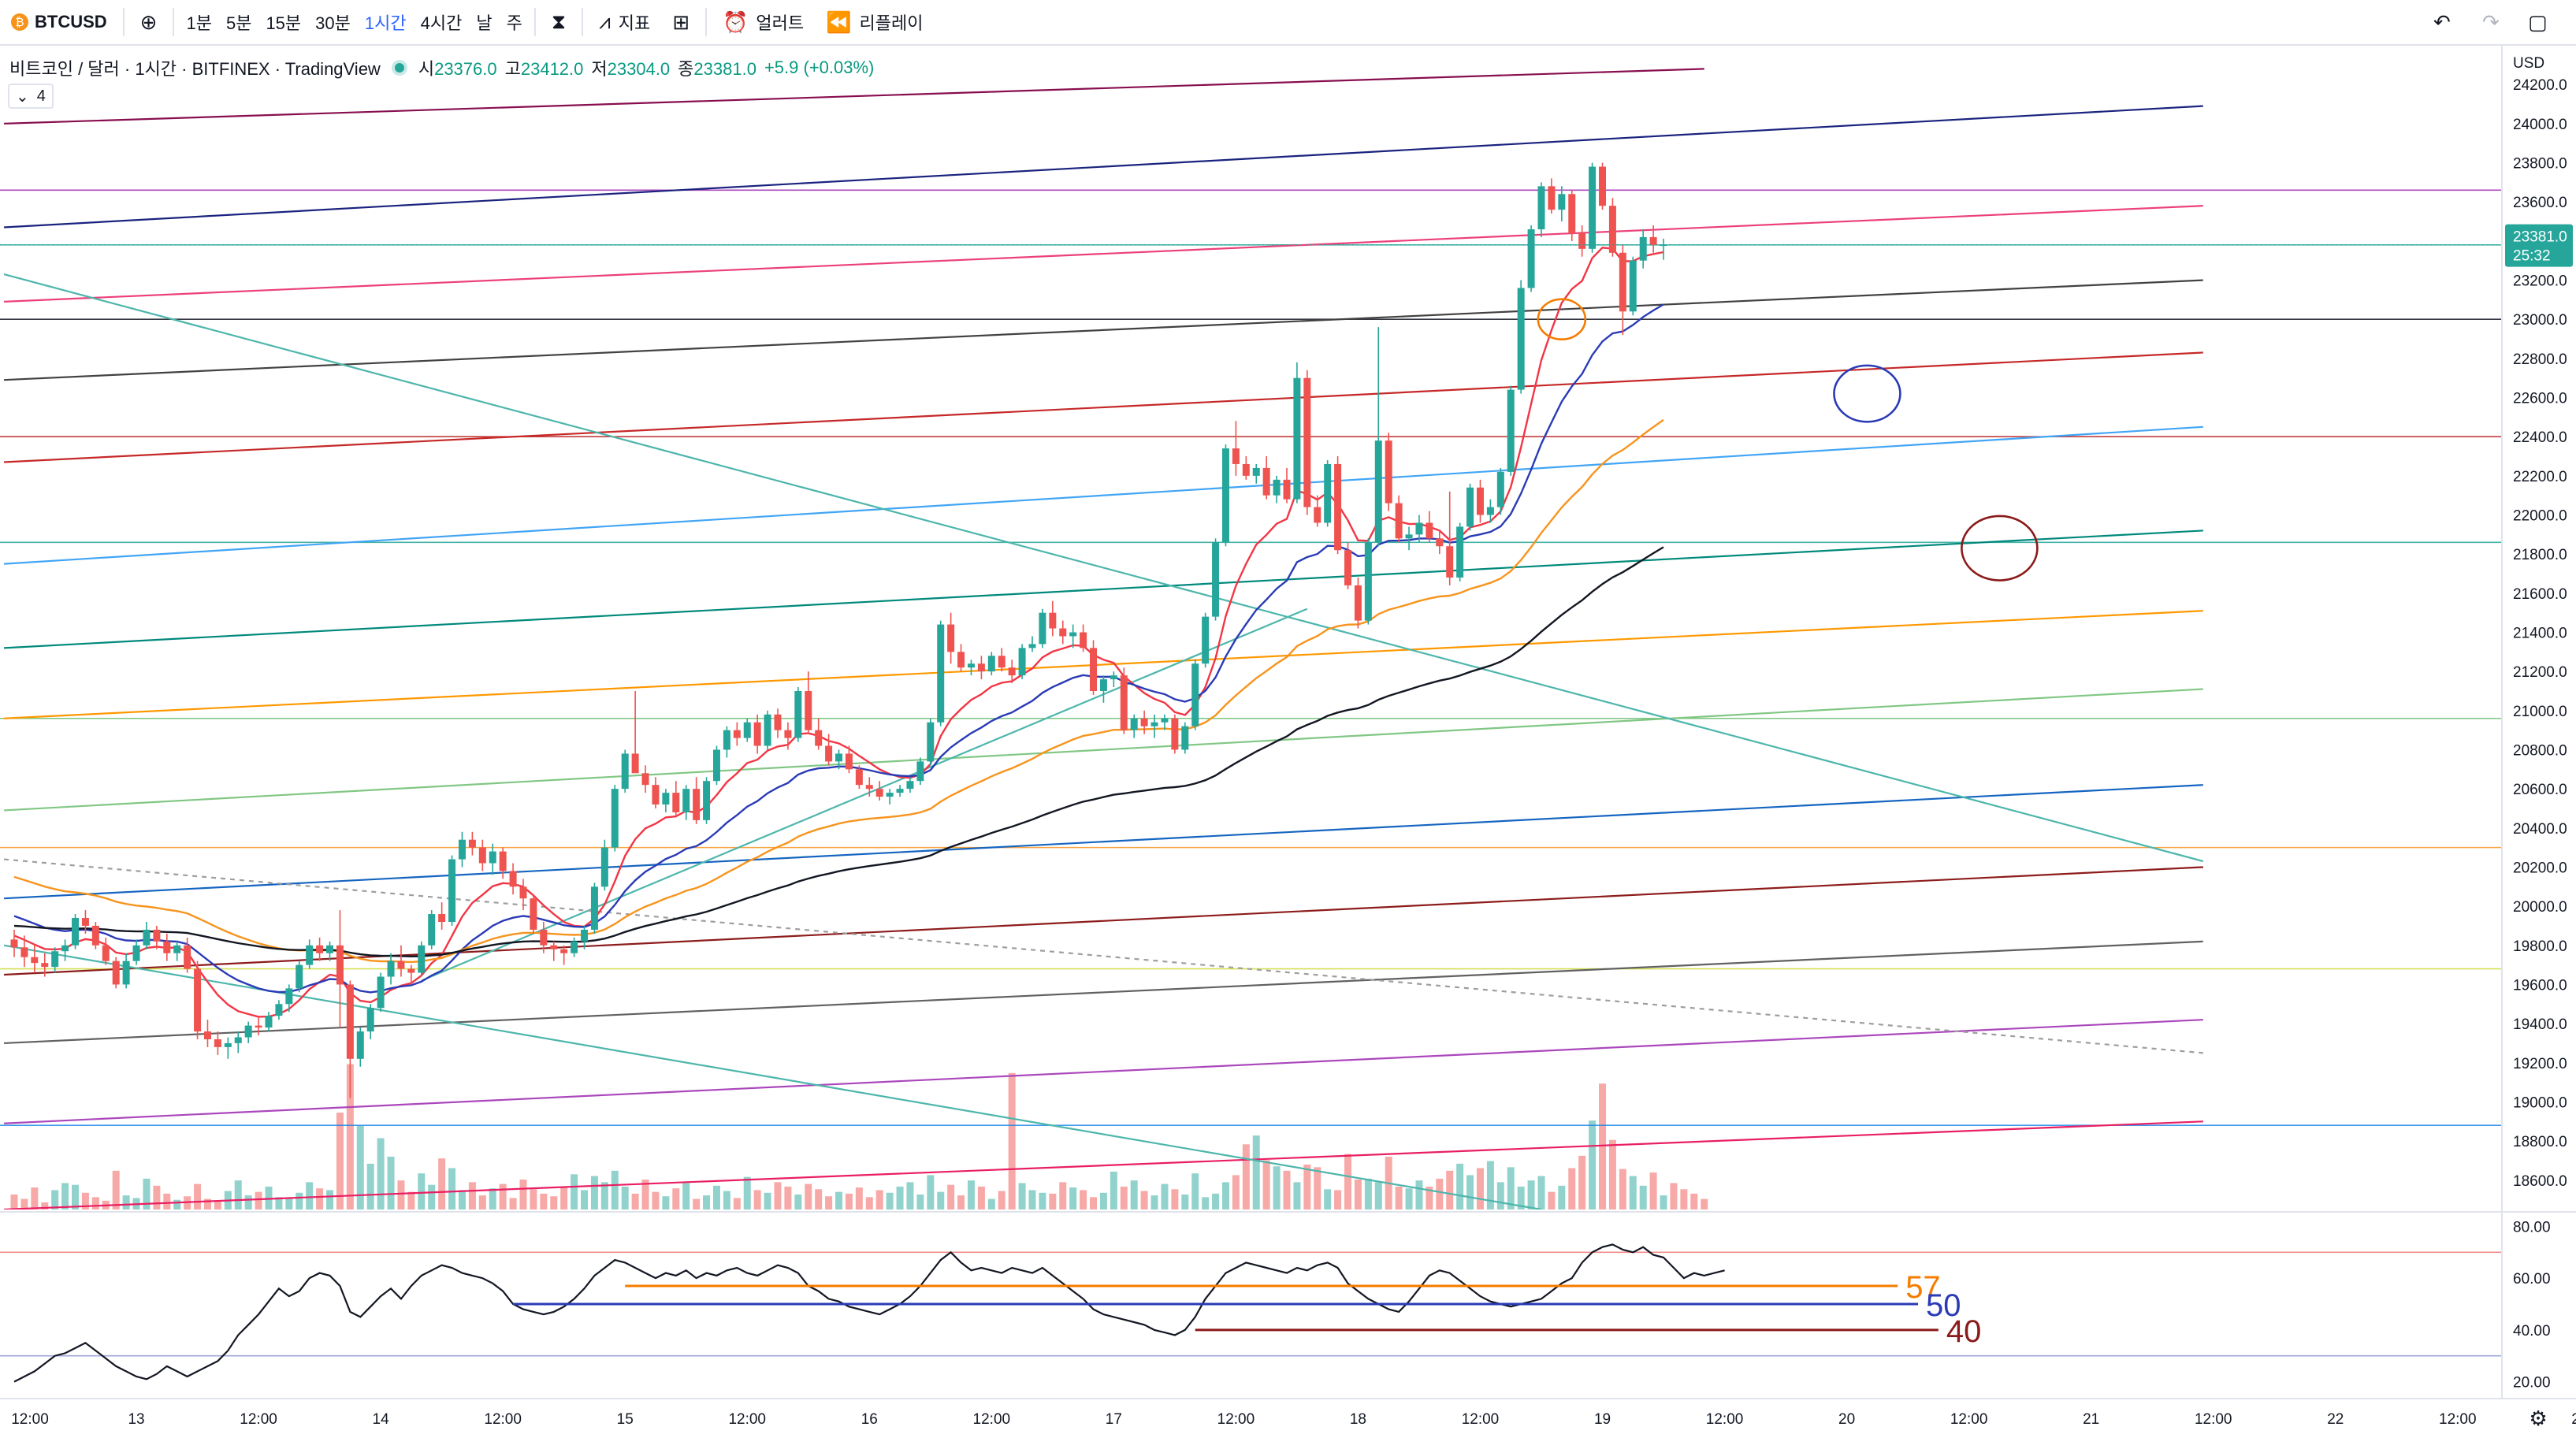  What do you see at coordinates (2540, 1102) in the screenshot?
I see `price-tick-label: 19000.0` at bounding box center [2540, 1102].